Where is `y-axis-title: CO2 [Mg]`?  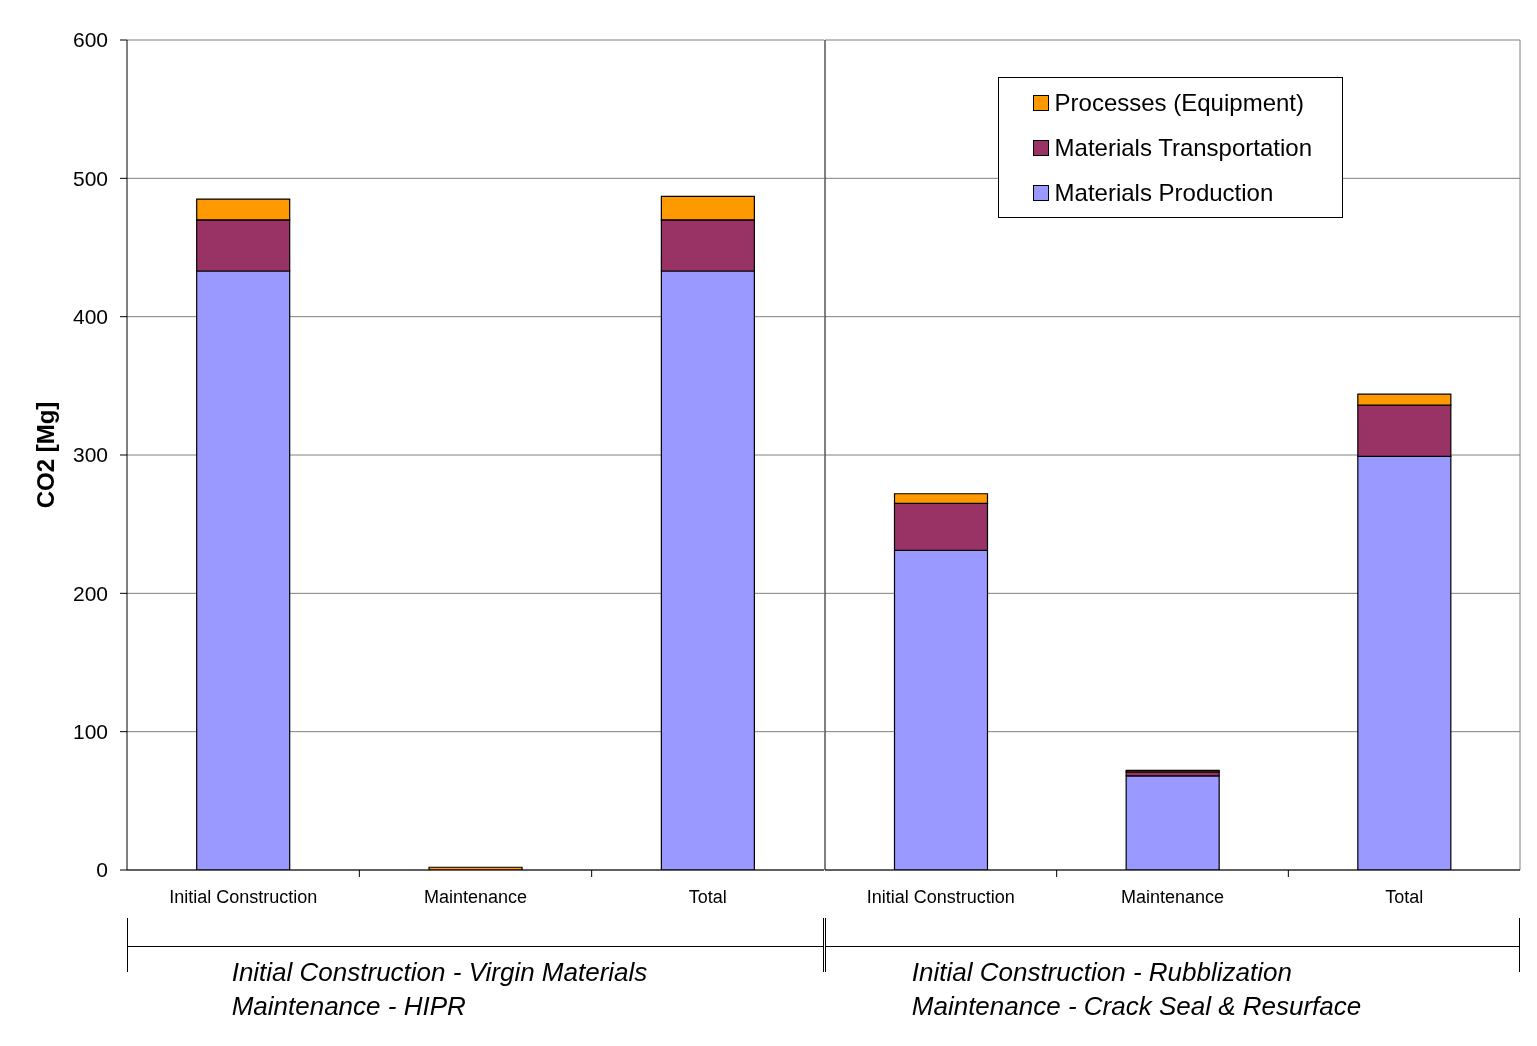 y-axis-title: CO2 [Mg] is located at coordinates (45, 455).